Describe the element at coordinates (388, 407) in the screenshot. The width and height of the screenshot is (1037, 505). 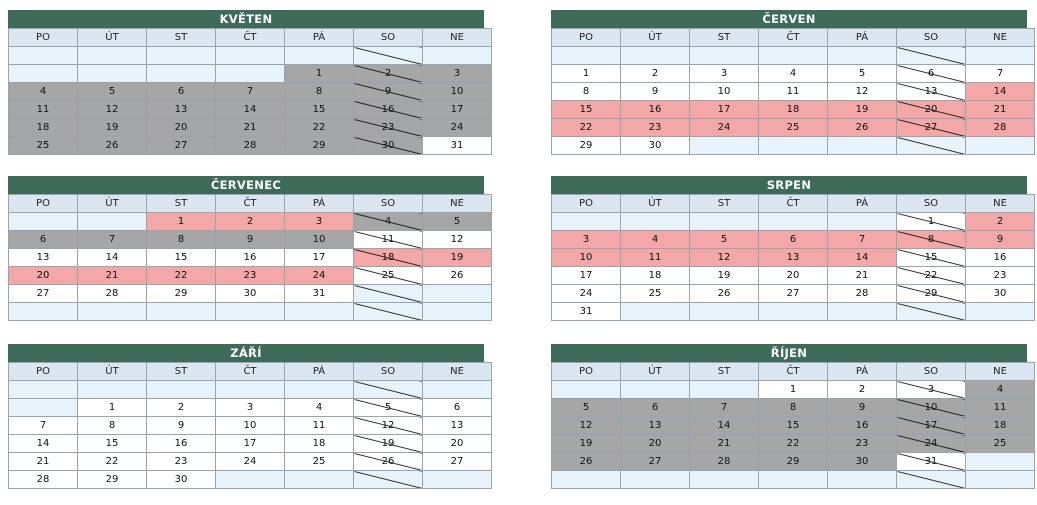
I see `day-cell: 5` at that location.